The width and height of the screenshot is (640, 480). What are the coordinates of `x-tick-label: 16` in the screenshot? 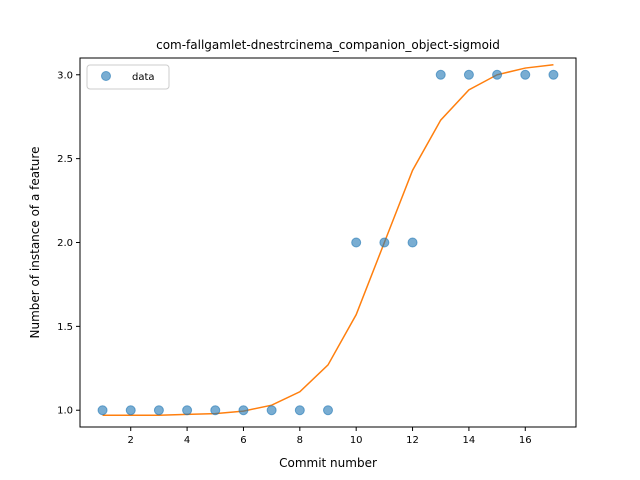 It's located at (525, 440).